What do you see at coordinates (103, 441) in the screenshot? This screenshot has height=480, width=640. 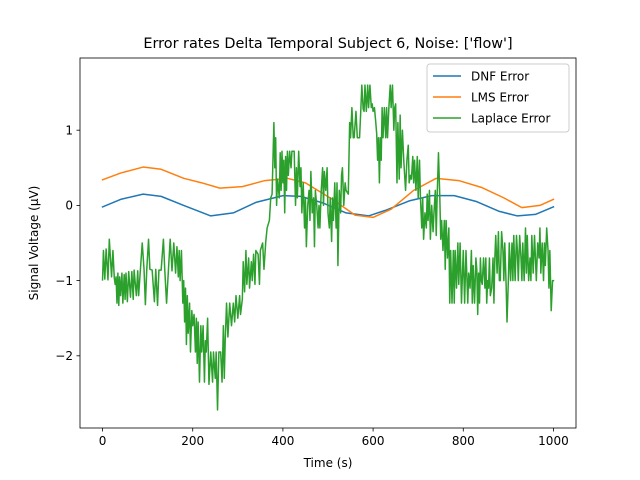 I see `x-tick-label-0: 0` at bounding box center [103, 441].